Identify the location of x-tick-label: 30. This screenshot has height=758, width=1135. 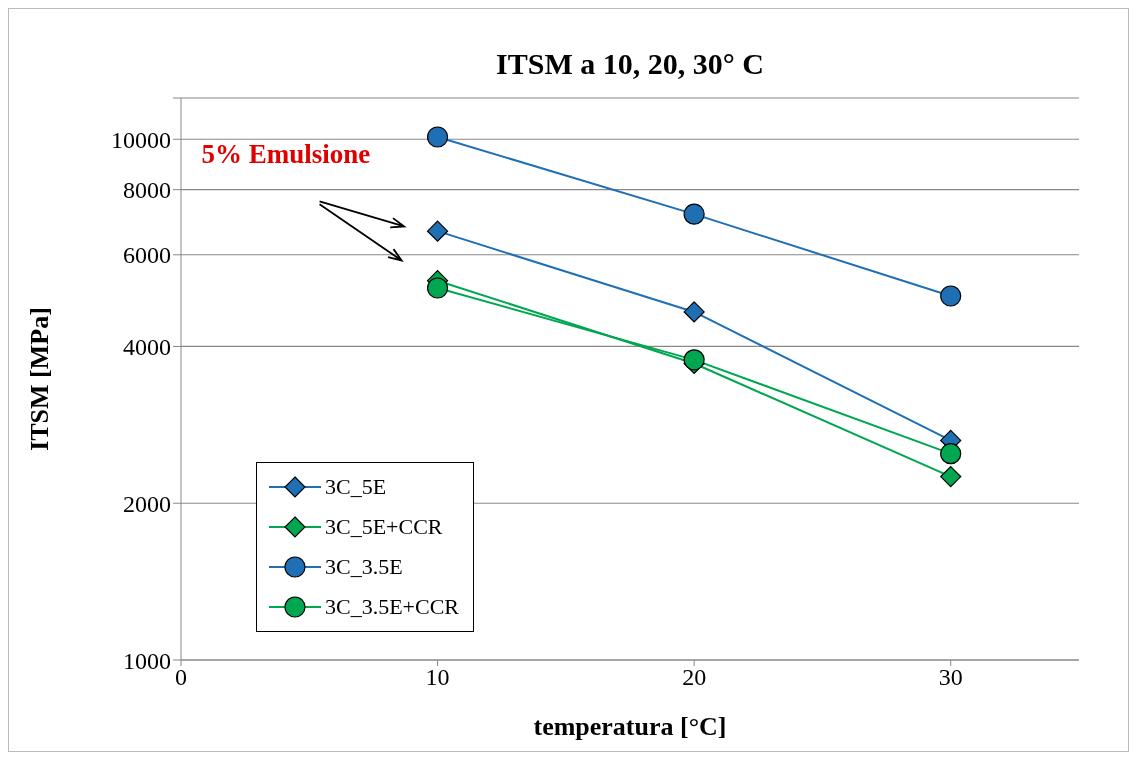
(950, 677).